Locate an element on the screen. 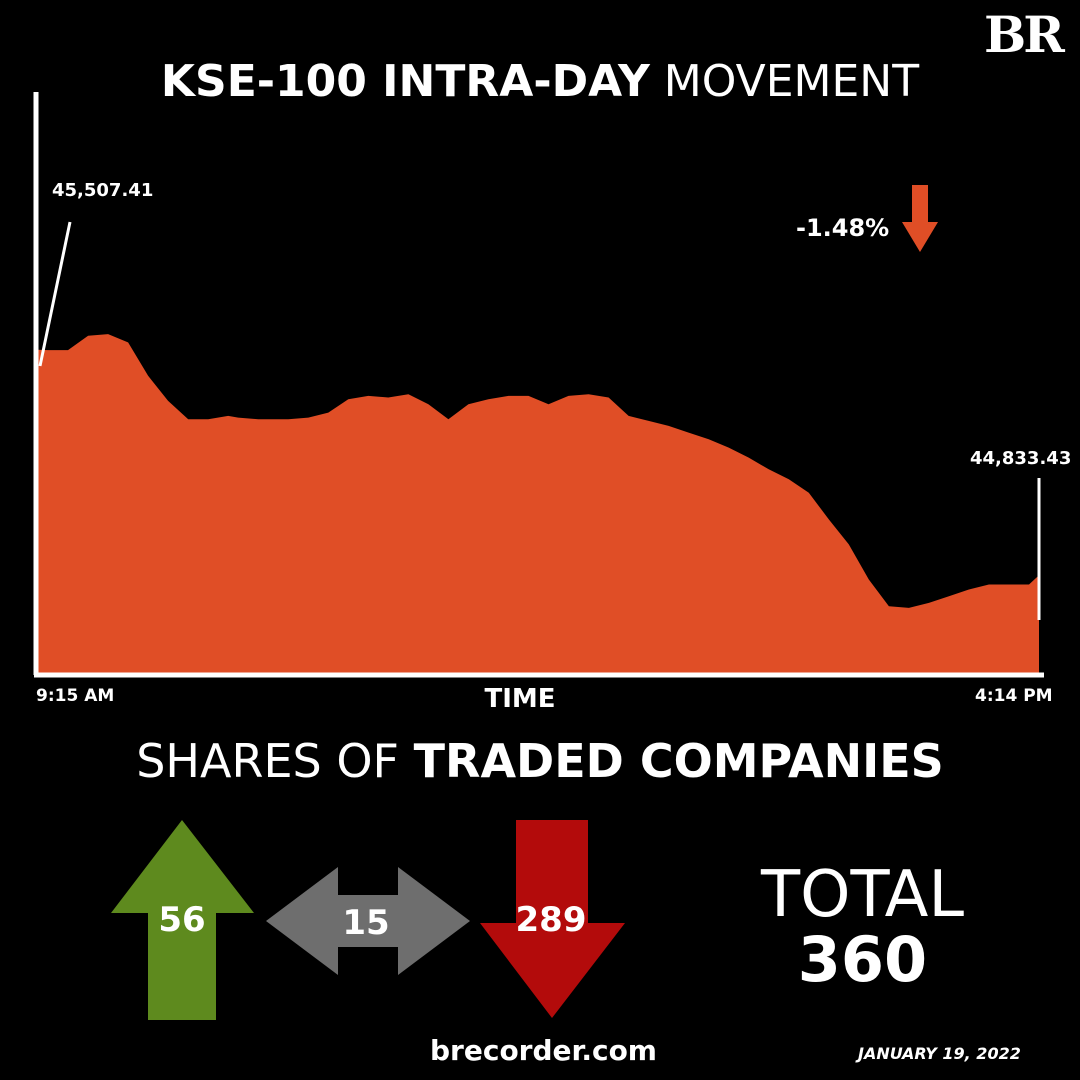 This screenshot has width=1080, height=1080. website-link: brecorder.com is located at coordinates (543, 1050).